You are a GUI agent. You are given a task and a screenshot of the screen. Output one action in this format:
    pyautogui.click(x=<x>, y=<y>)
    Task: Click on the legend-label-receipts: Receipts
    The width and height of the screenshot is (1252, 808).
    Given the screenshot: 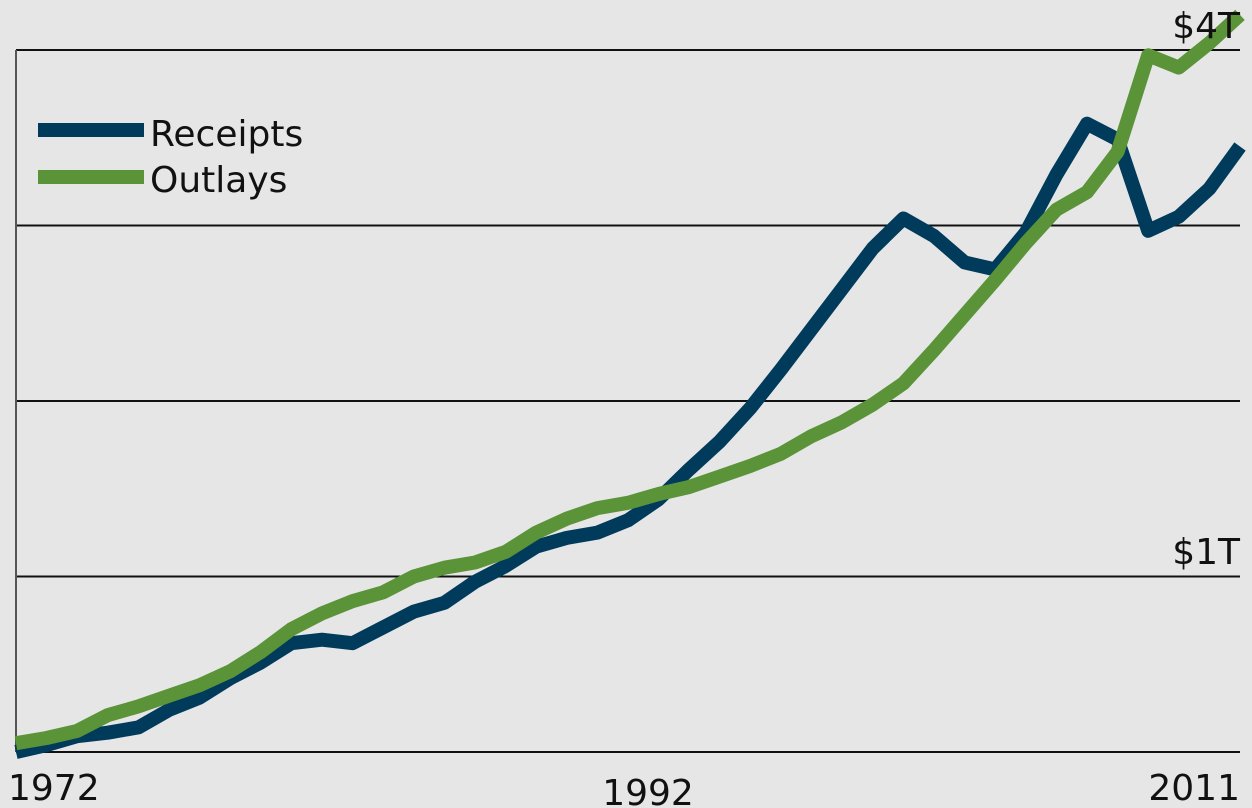 What is the action you would take?
    pyautogui.click(x=226, y=134)
    